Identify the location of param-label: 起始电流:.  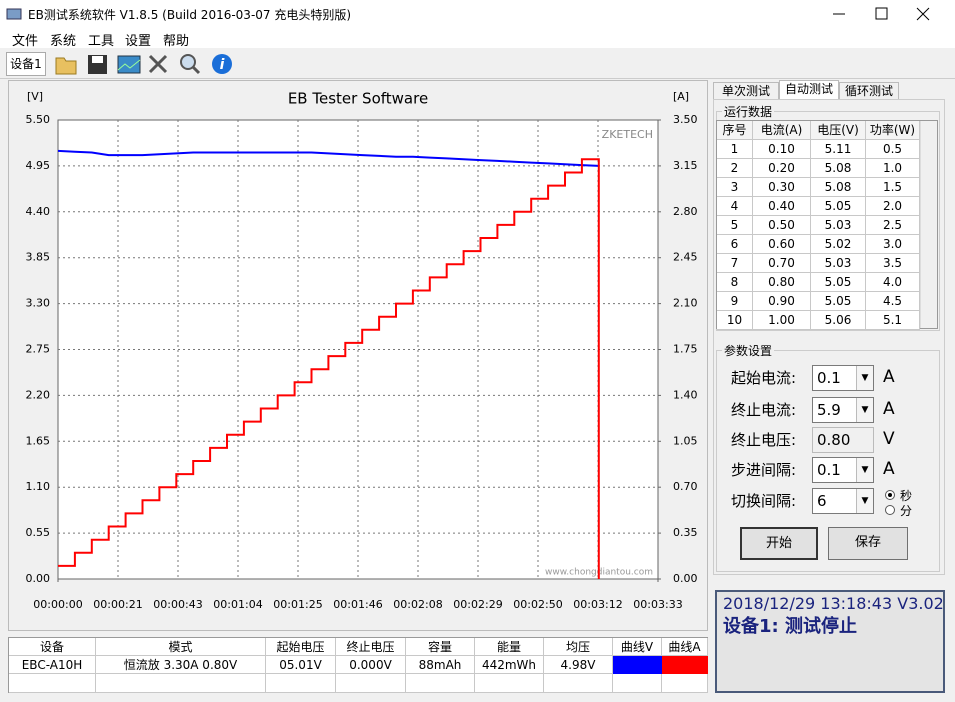
(764, 378).